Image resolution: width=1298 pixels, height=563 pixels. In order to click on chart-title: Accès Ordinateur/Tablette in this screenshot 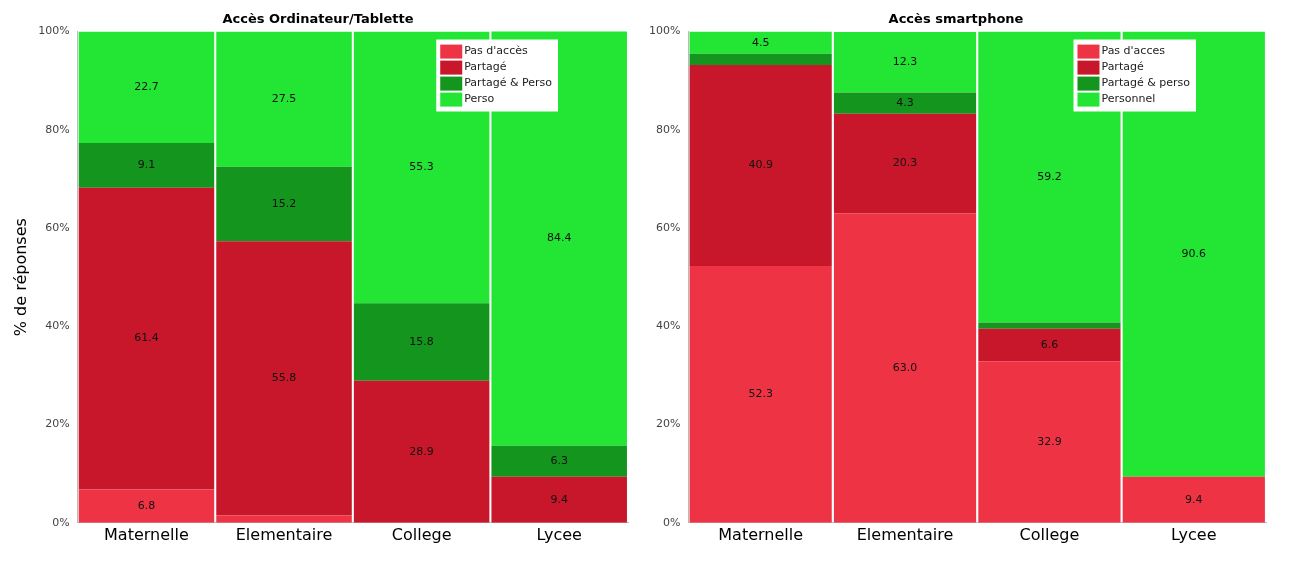, I will do `click(318, 19)`.